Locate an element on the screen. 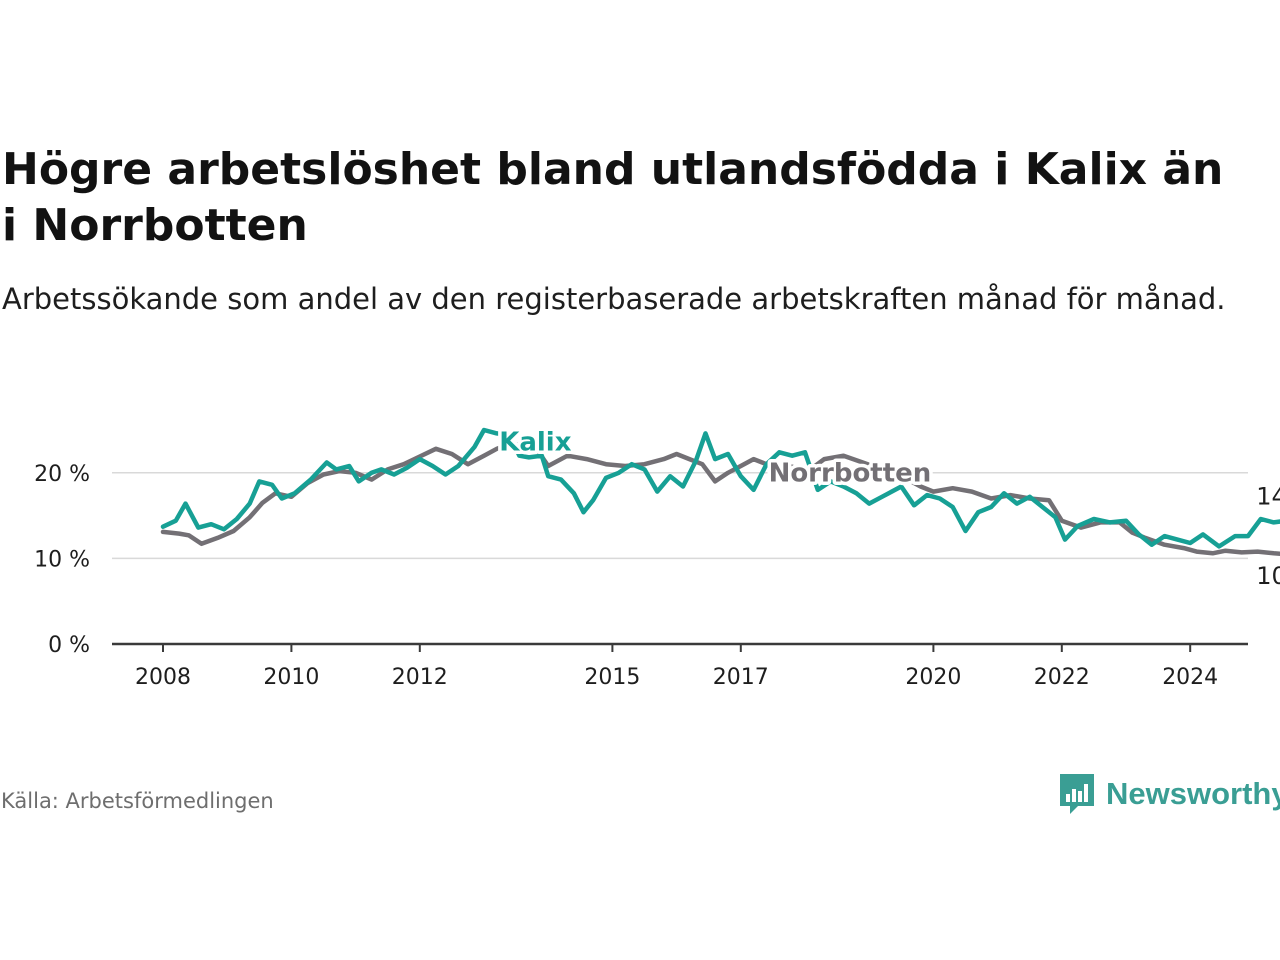 This screenshot has width=1280, height=960. gridlines is located at coordinates (680, 516).